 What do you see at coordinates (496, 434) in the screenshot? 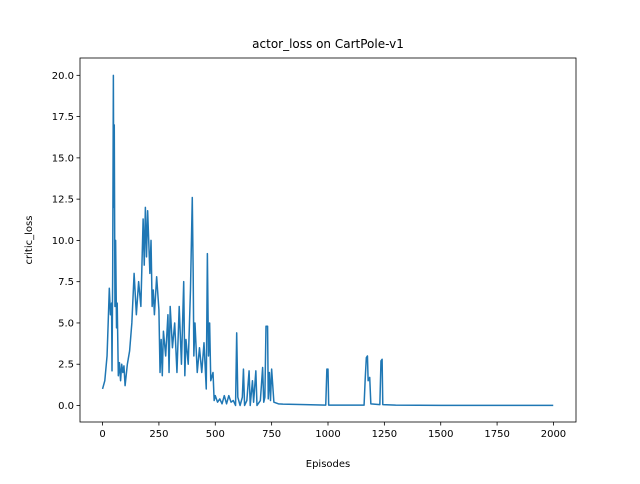
I see `x-tick-label: 1750` at bounding box center [496, 434].